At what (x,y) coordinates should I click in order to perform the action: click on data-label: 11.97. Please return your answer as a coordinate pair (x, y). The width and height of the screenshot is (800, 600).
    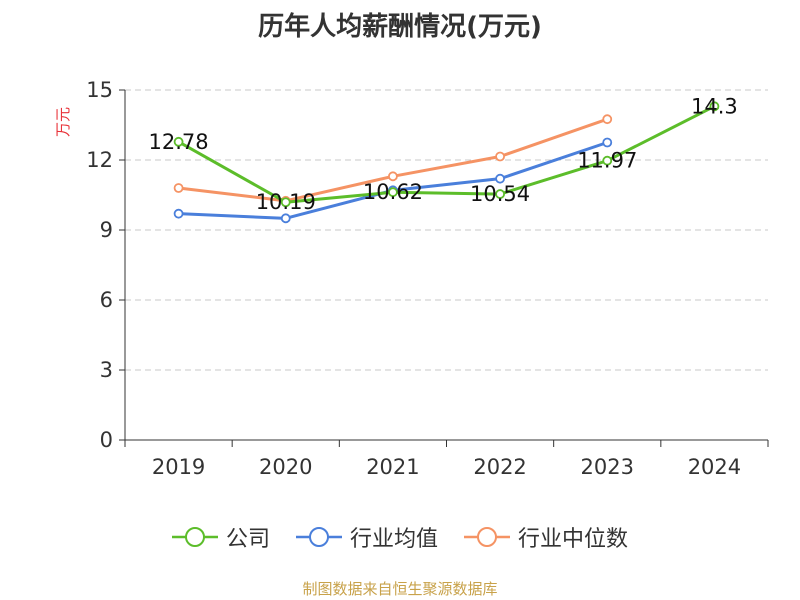
    Looking at the image, I should click on (607, 161).